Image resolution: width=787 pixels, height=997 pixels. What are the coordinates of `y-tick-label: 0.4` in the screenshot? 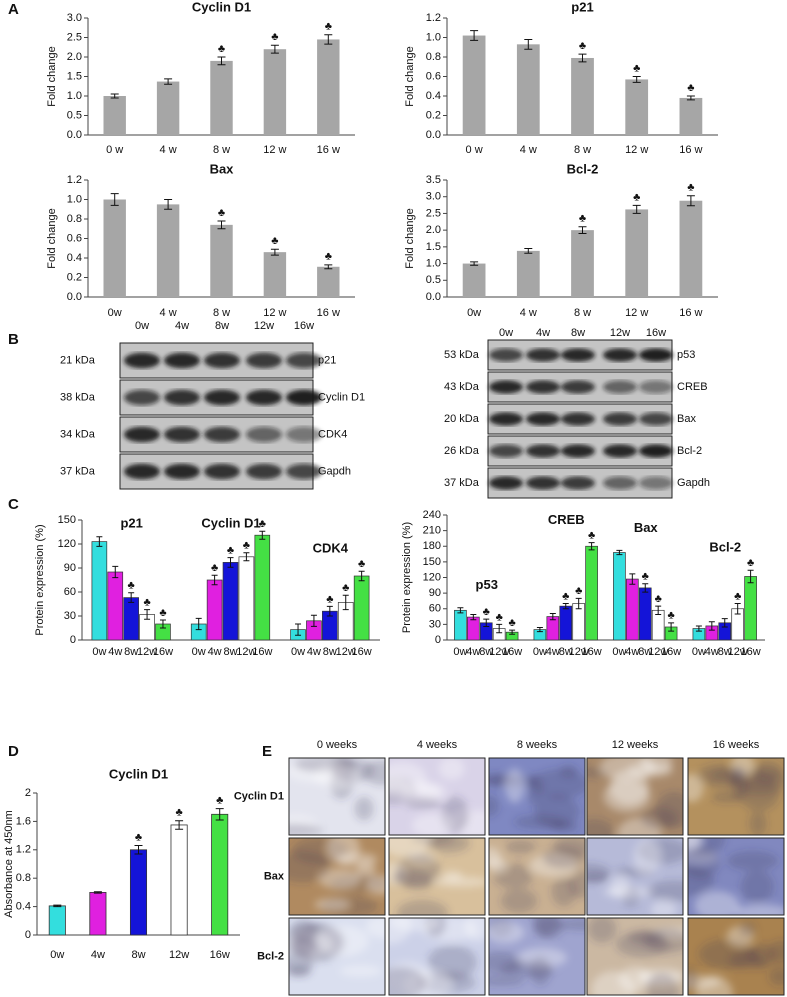 It's located at (433, 96).